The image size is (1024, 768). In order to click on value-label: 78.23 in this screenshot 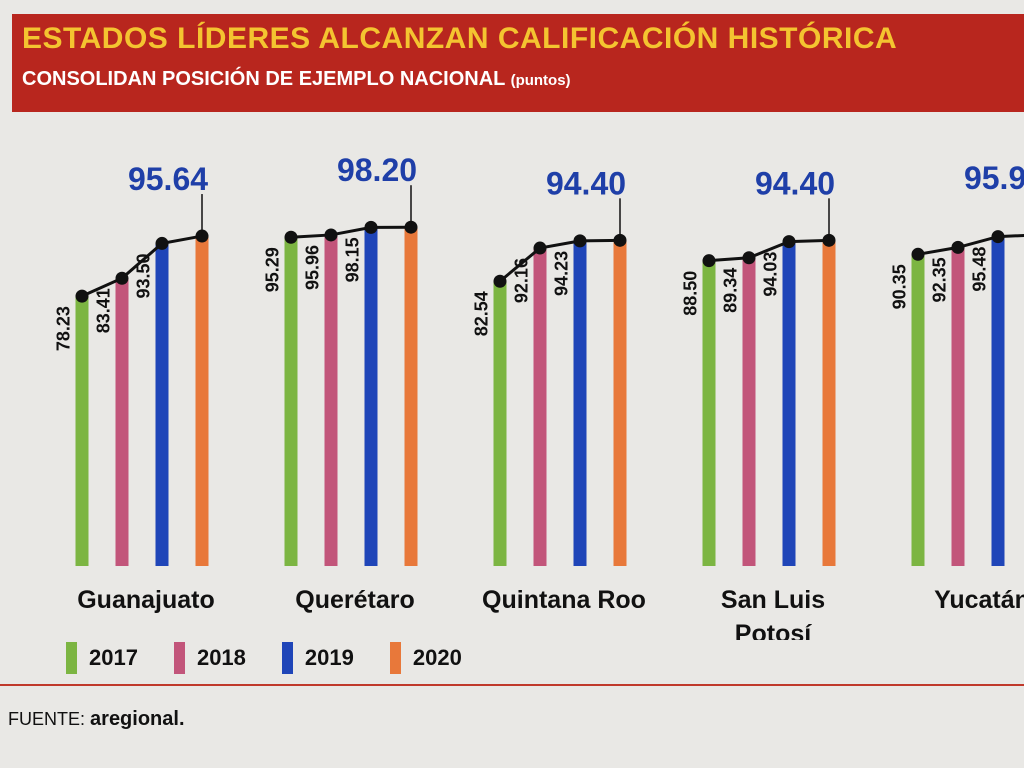, I will do `click(64, 328)`.